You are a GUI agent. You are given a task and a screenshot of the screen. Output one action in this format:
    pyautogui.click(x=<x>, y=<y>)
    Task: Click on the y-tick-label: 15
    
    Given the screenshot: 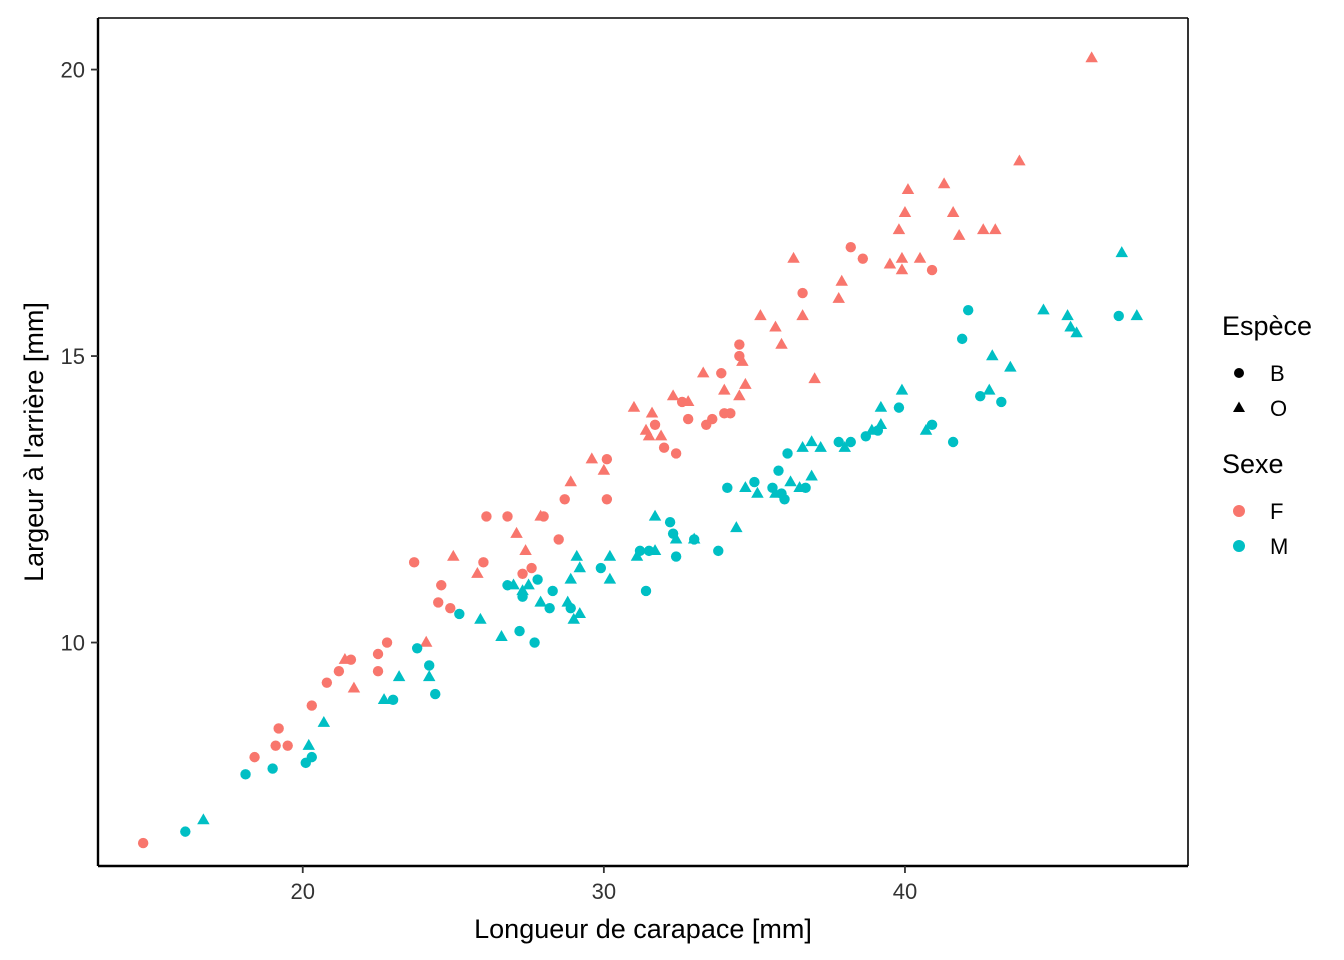 What is the action you would take?
    pyautogui.click(x=73, y=356)
    